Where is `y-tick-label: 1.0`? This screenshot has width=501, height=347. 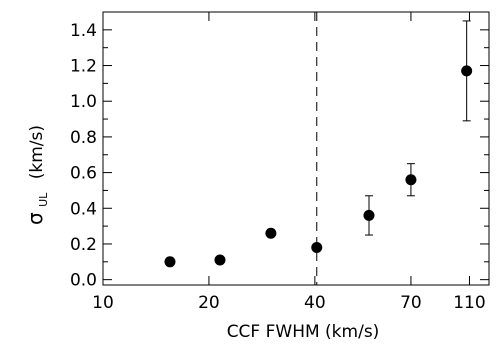
y-tick-label: 1.0 is located at coordinates (83, 102).